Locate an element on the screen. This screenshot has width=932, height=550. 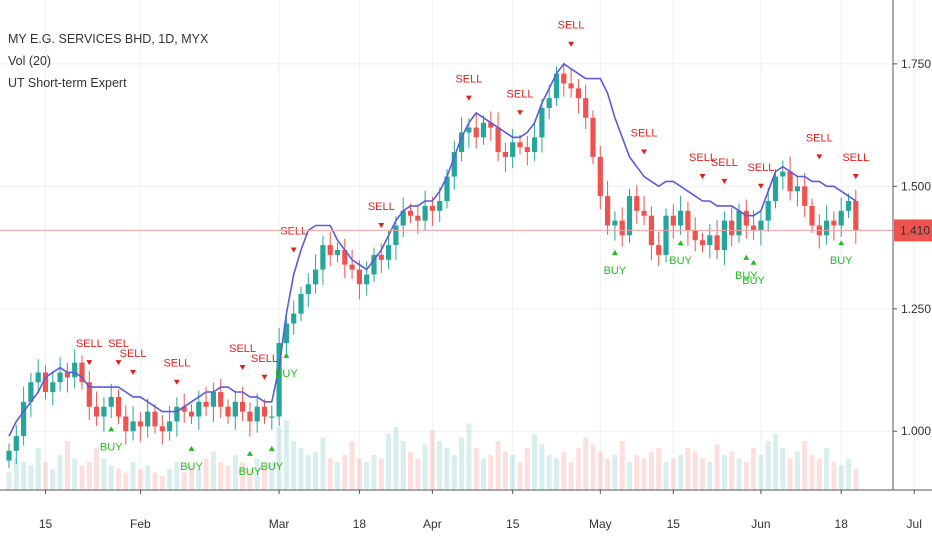
x-tick-label: Feb is located at coordinates (140, 524).